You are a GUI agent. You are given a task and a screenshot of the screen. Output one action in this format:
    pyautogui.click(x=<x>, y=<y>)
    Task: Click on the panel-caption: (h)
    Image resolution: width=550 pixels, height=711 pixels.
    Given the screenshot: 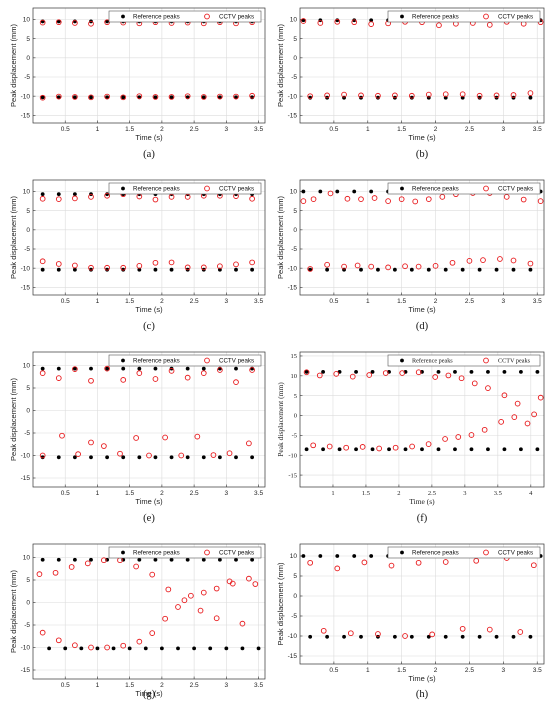 What is the action you would take?
    pyautogui.click(x=422, y=694)
    